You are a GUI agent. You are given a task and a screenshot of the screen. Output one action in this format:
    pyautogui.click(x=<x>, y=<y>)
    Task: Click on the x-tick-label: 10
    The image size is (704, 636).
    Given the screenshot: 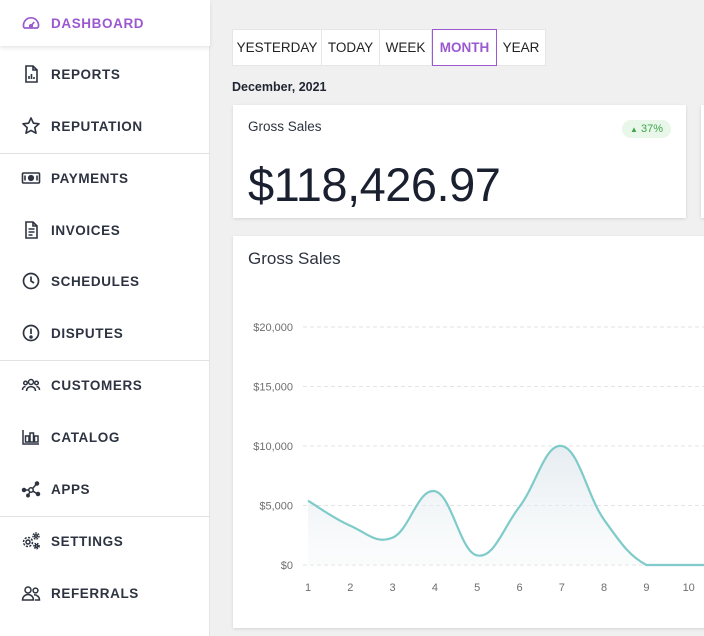 What is the action you would take?
    pyautogui.click(x=689, y=588)
    